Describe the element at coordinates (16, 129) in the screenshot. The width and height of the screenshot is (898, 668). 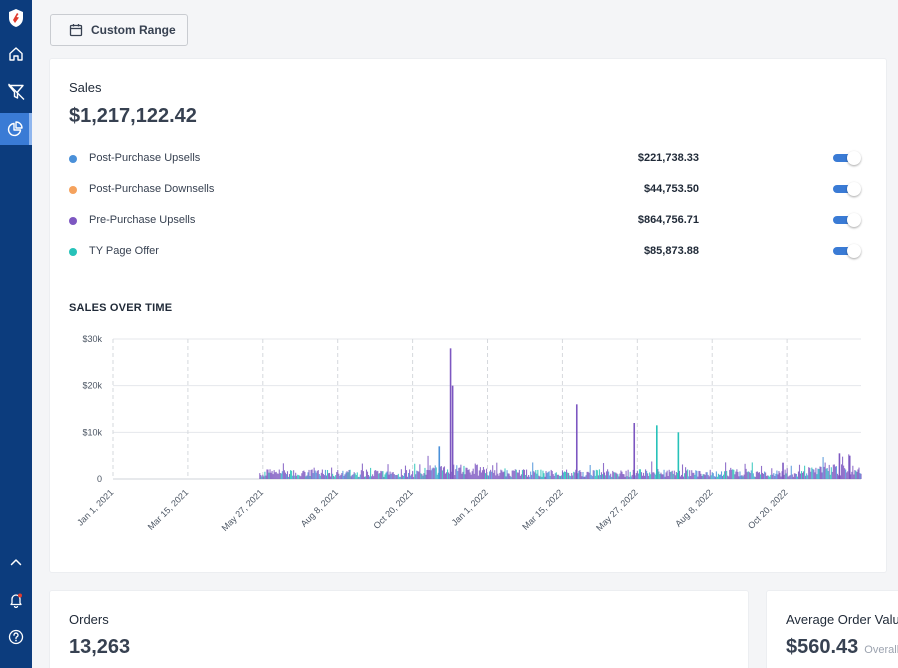
I see `sidebar-item-analytics` at that location.